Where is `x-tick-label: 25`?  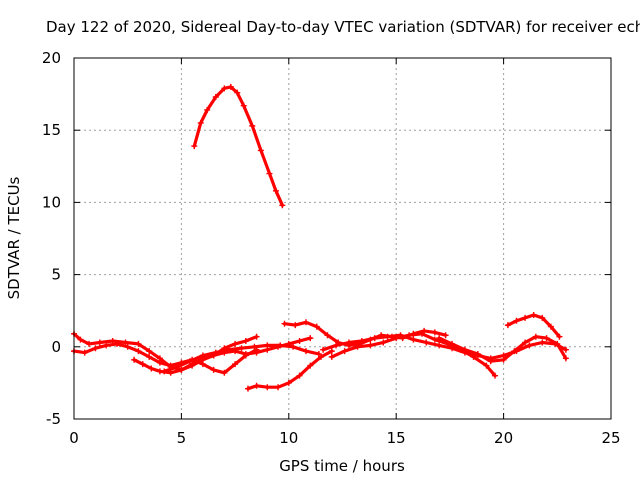 x-tick-label: 25 is located at coordinates (610, 438).